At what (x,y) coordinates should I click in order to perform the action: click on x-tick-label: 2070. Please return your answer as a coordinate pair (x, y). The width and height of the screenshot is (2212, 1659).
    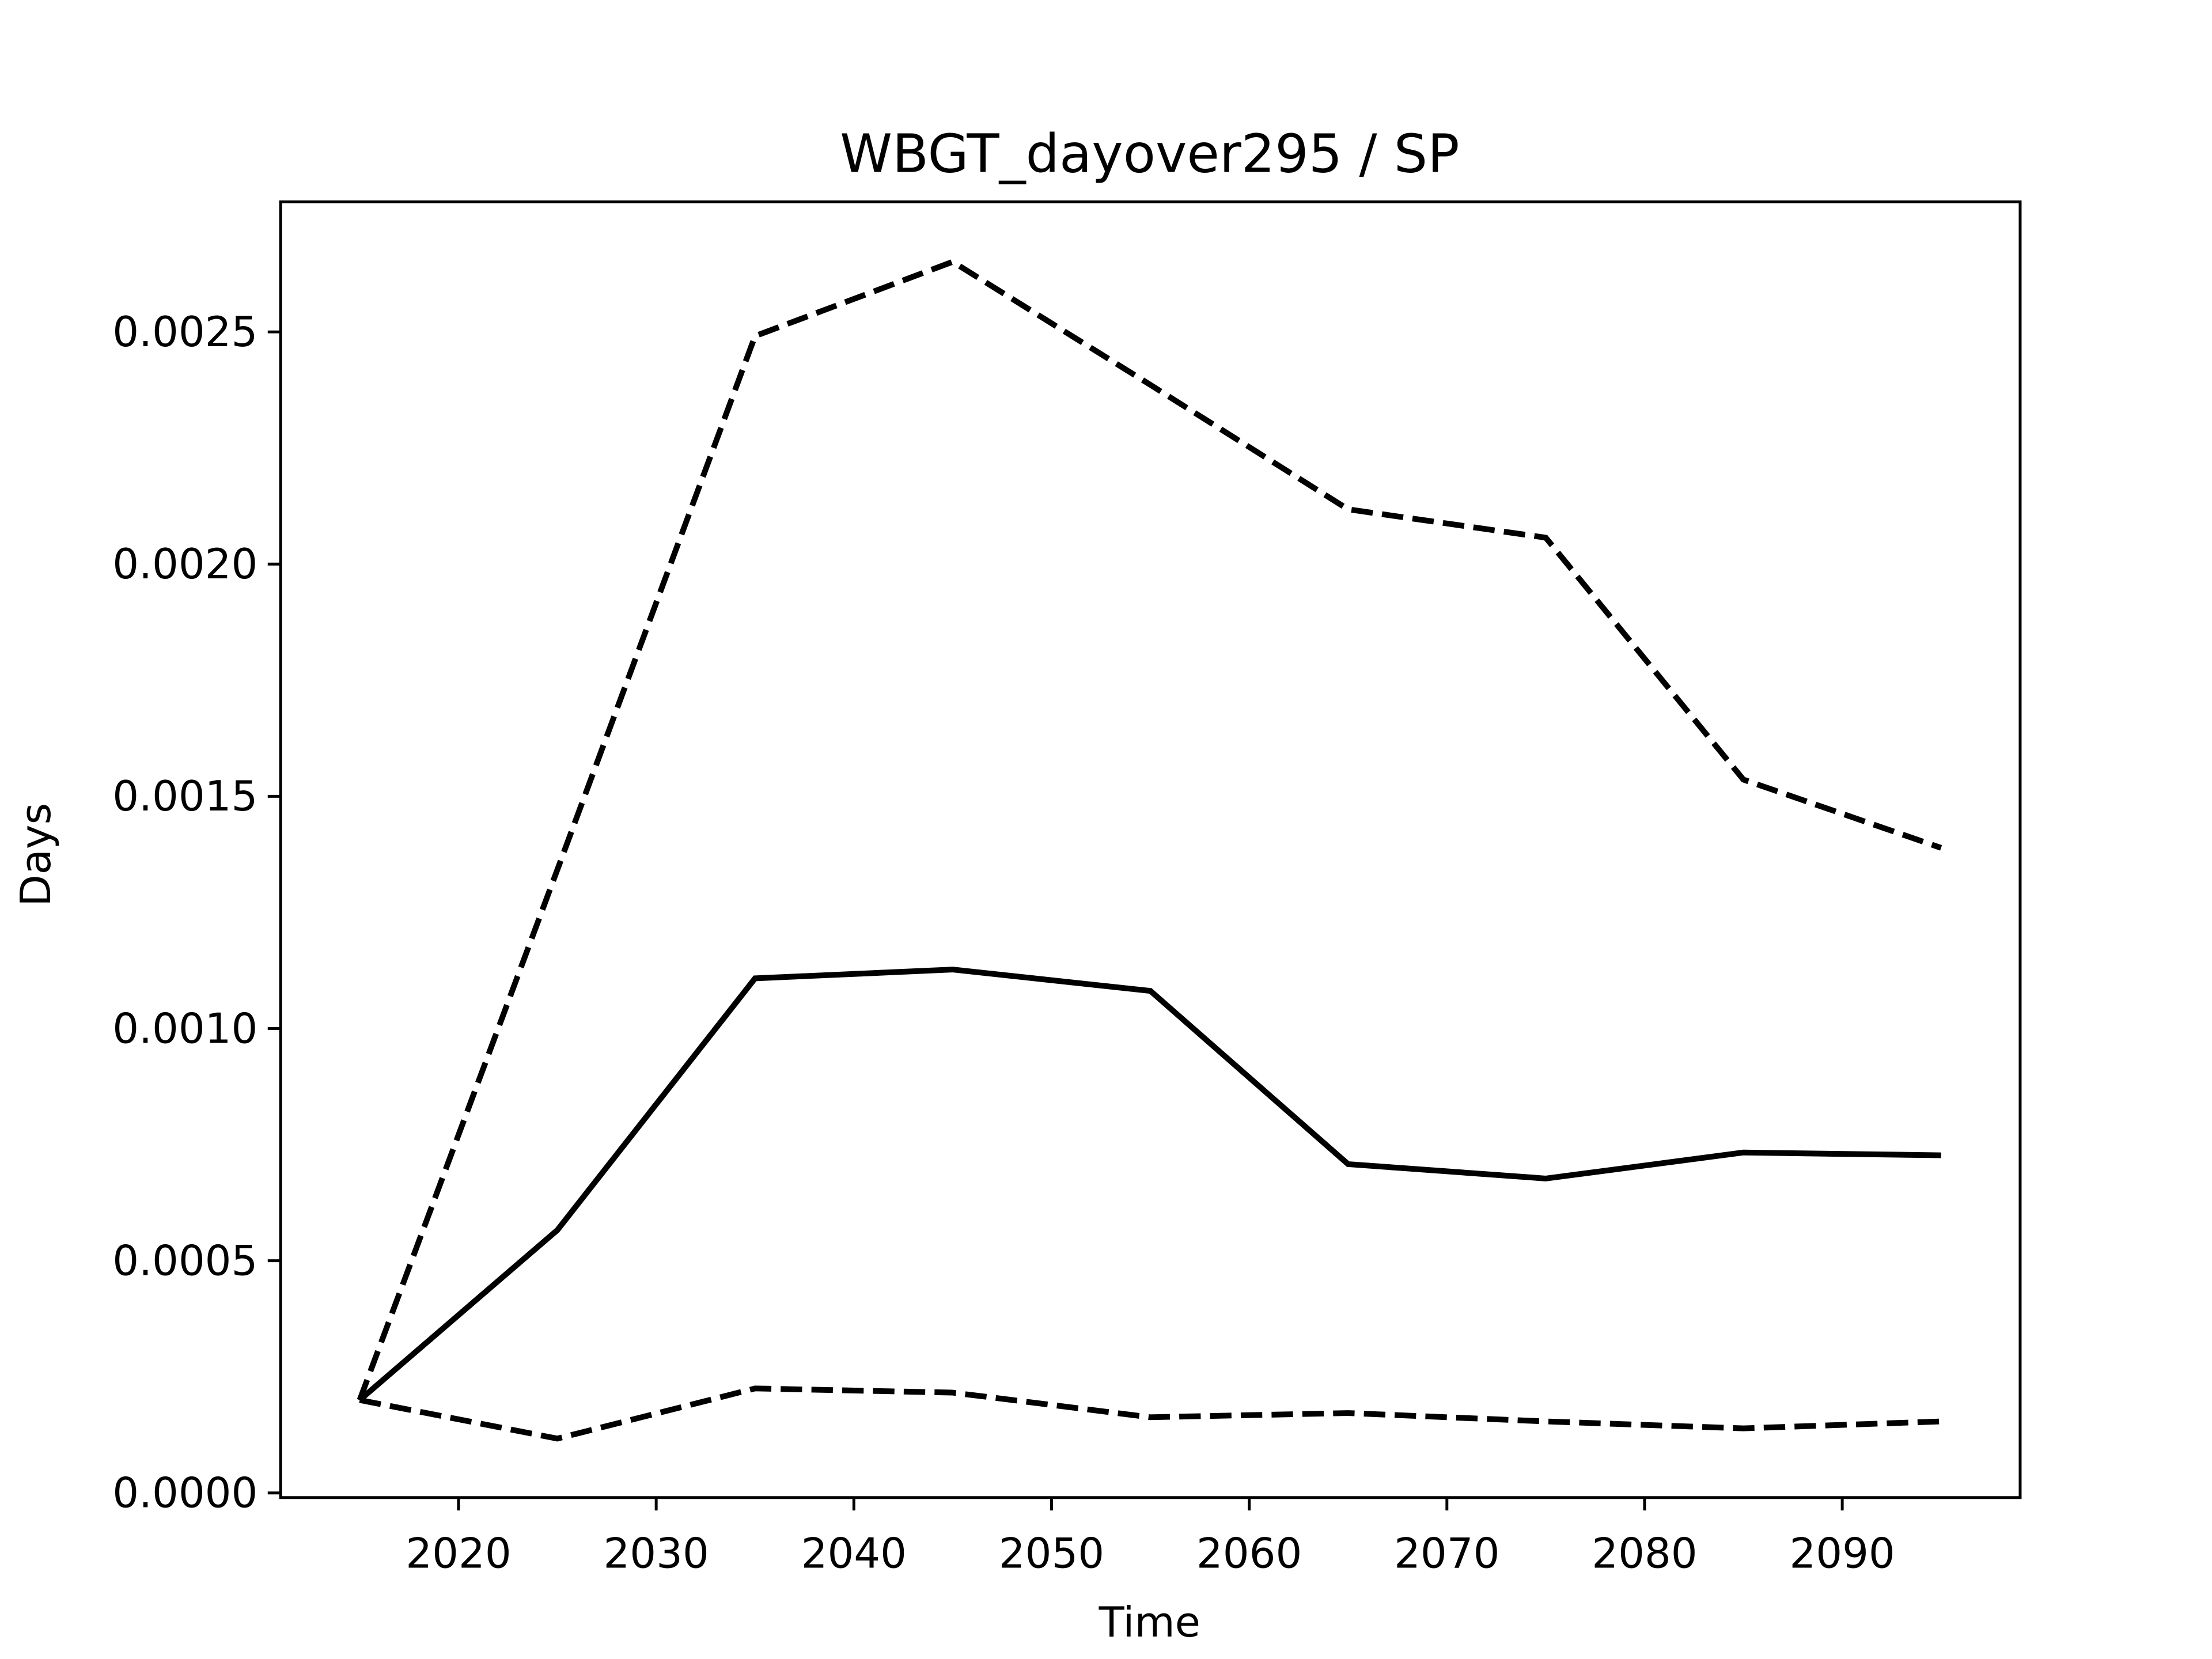
    Looking at the image, I should click on (1446, 1553).